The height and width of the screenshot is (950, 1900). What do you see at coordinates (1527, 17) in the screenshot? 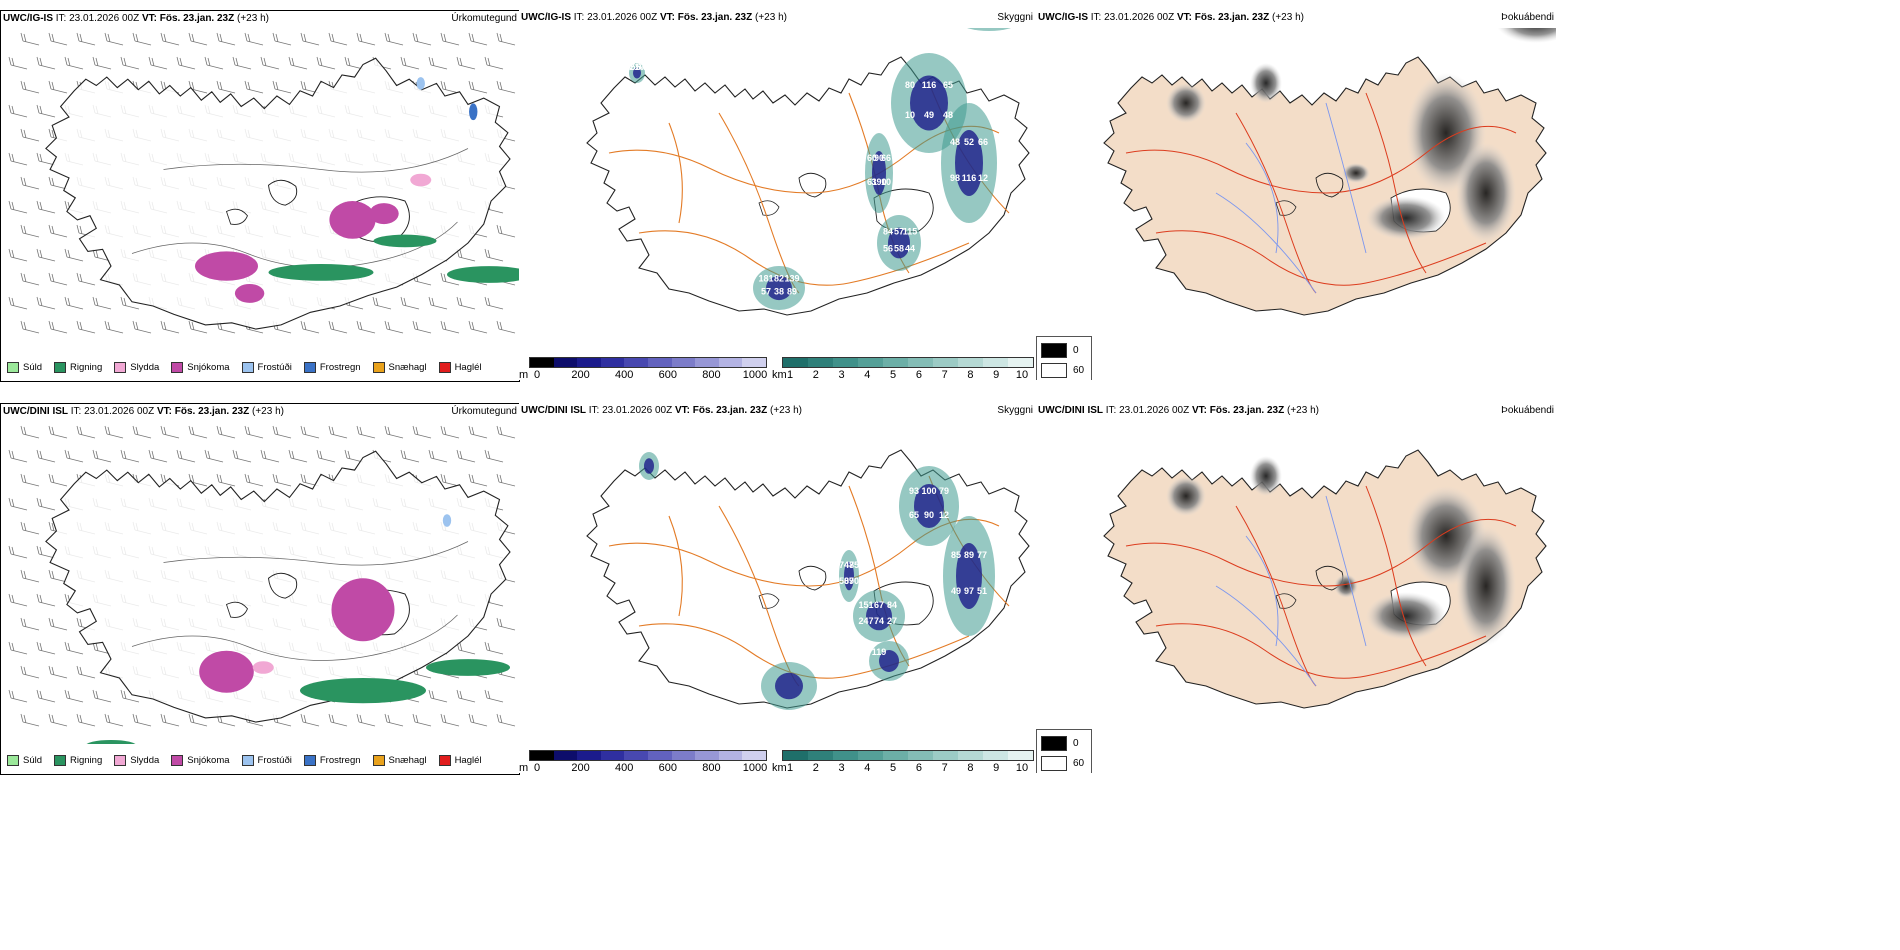
I see `panel-name: Þokuábendi` at bounding box center [1527, 17].